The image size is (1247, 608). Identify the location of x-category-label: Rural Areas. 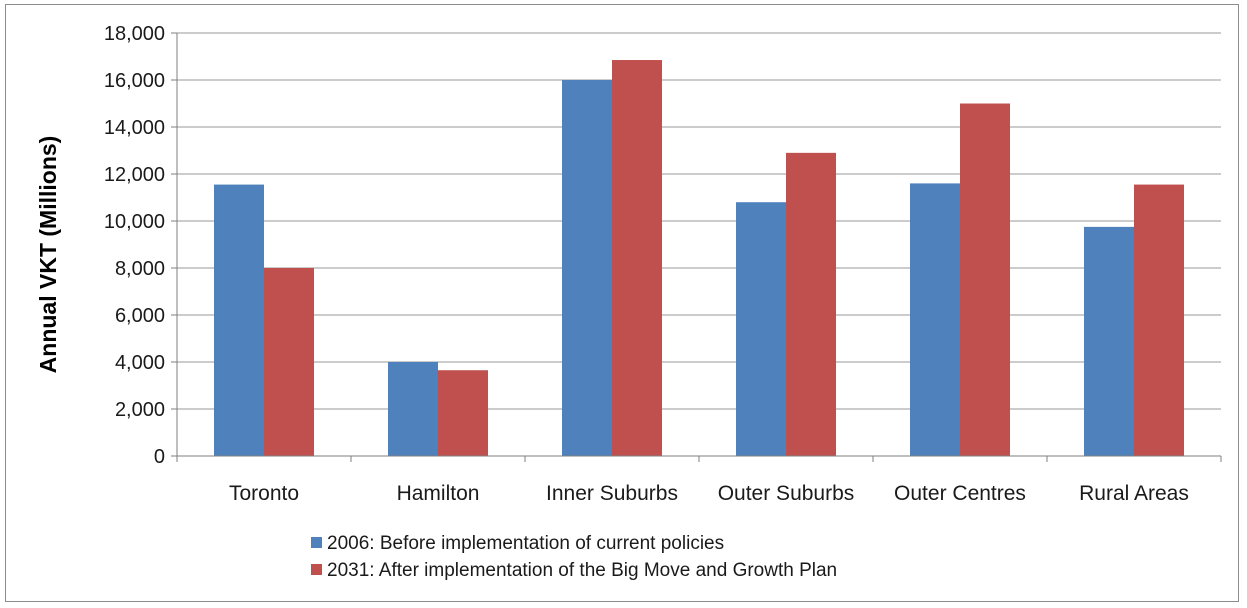
(1134, 493).